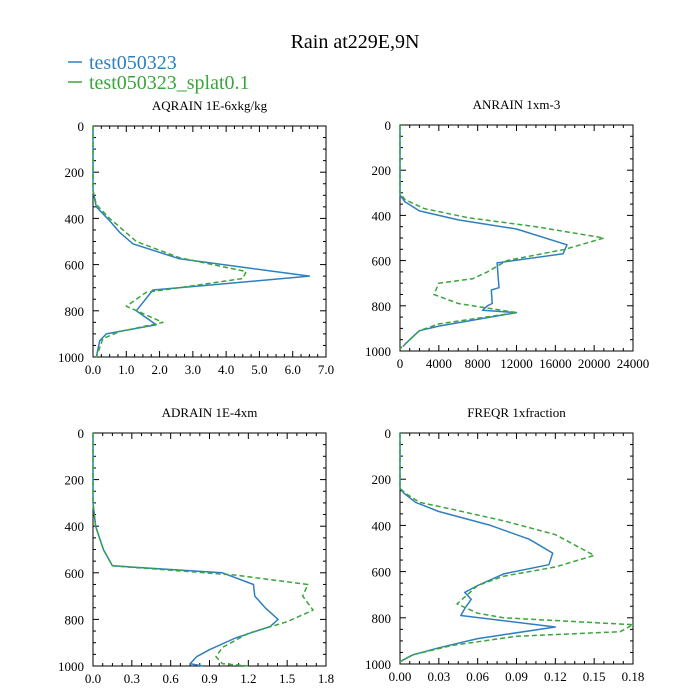 This screenshot has width=700, height=700. What do you see at coordinates (355, 42) in the screenshot?
I see `figure-title: Rain at229E,9N` at bounding box center [355, 42].